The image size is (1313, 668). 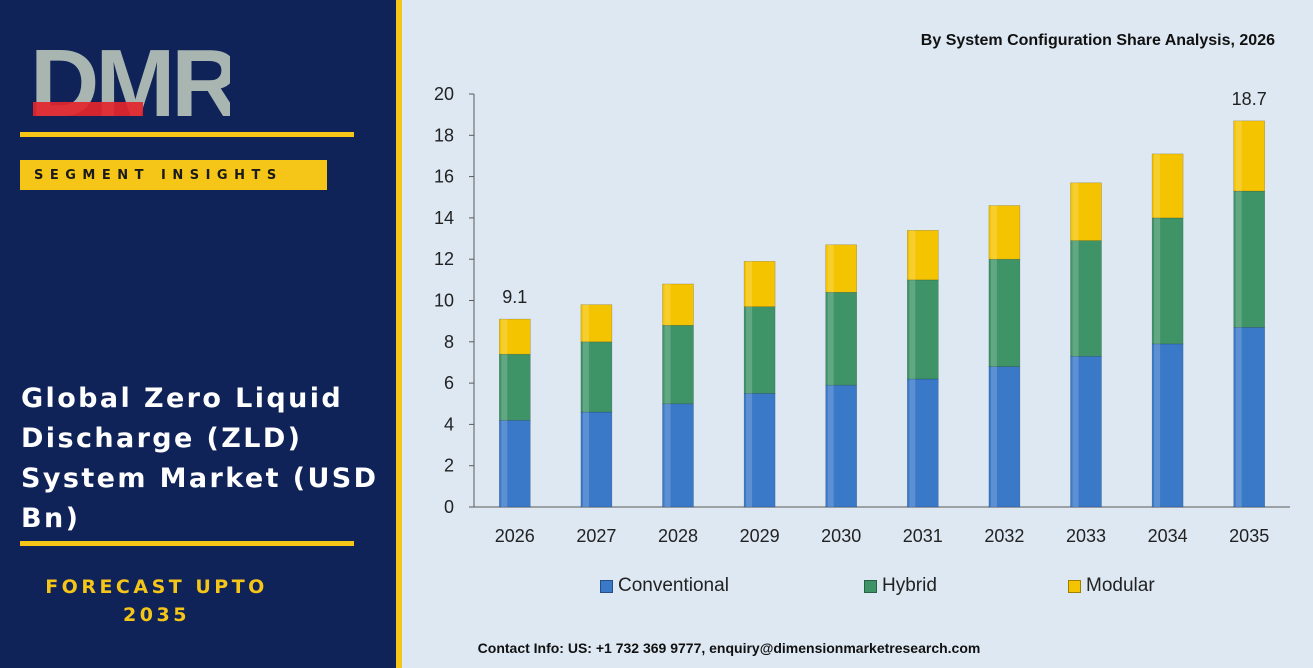 I want to click on y-tick-label: 0, so click(x=449, y=507).